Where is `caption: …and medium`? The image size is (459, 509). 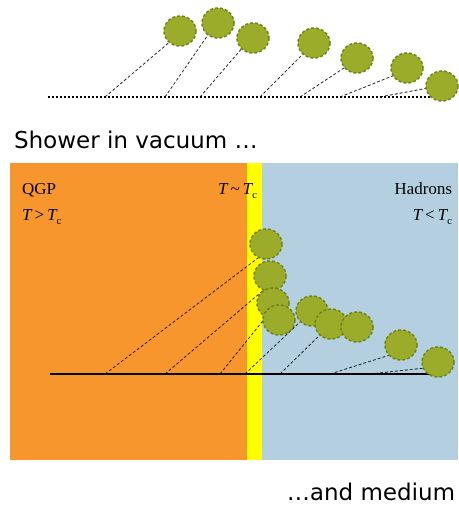
caption: …and medium is located at coordinates (371, 493).